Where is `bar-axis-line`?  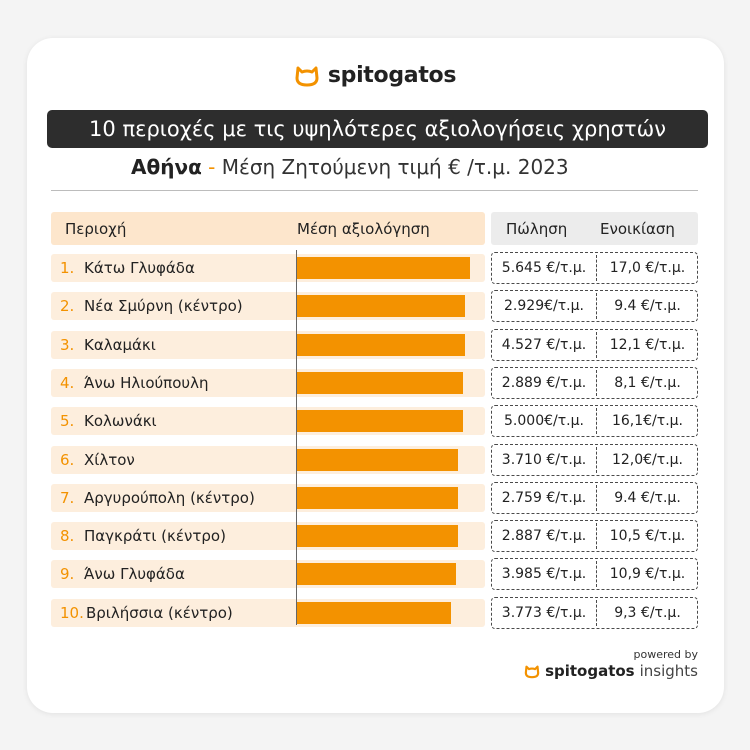 bar-axis-line is located at coordinates (296, 437).